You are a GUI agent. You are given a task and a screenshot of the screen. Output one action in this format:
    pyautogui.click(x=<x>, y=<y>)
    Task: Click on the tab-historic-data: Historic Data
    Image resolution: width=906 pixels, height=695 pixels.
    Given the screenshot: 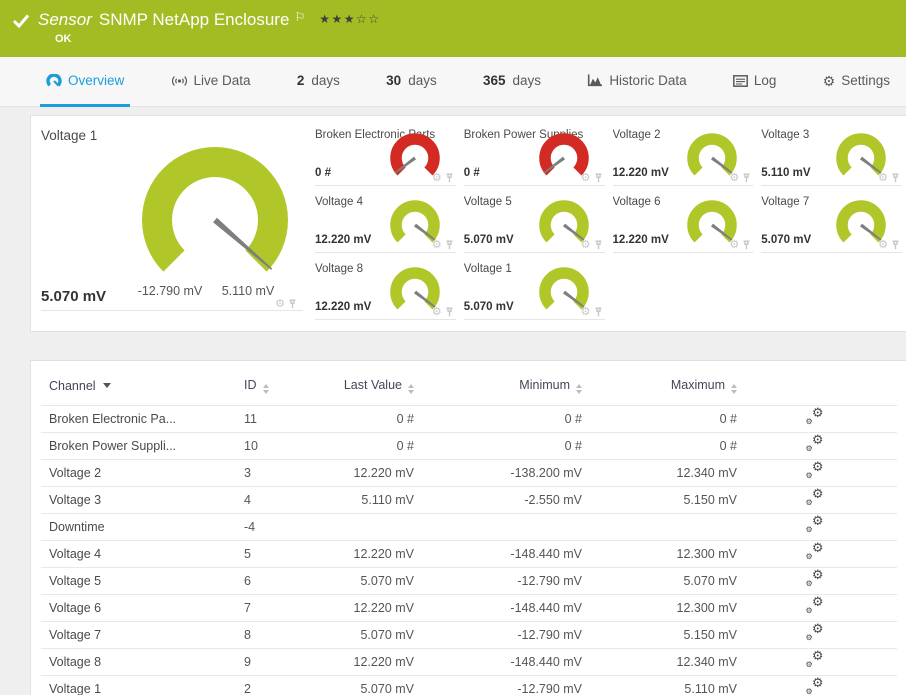 What is the action you would take?
    pyautogui.click(x=636, y=82)
    